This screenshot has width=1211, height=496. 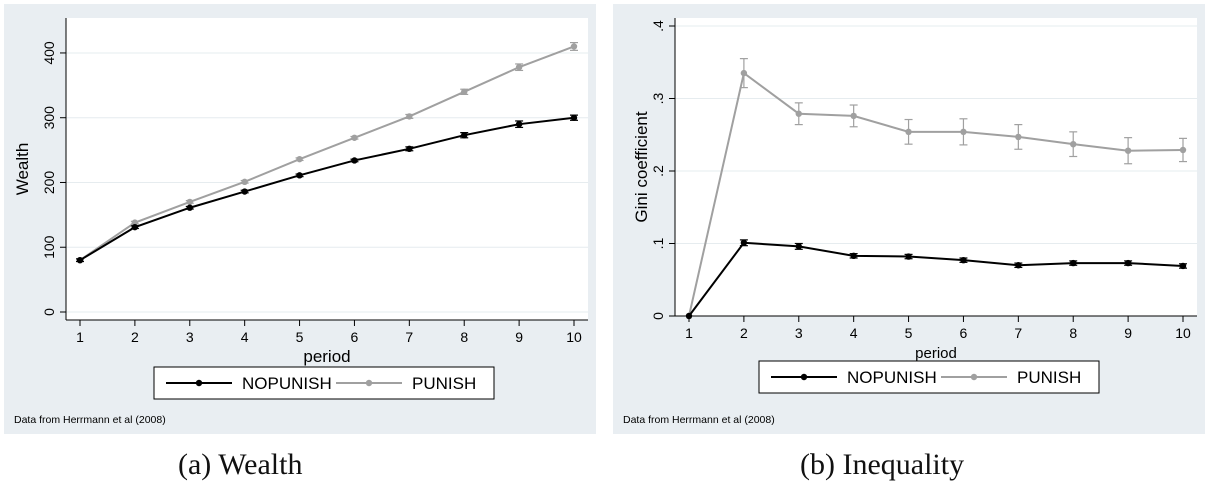 I want to click on y-tick-label: 400, so click(x=49, y=53).